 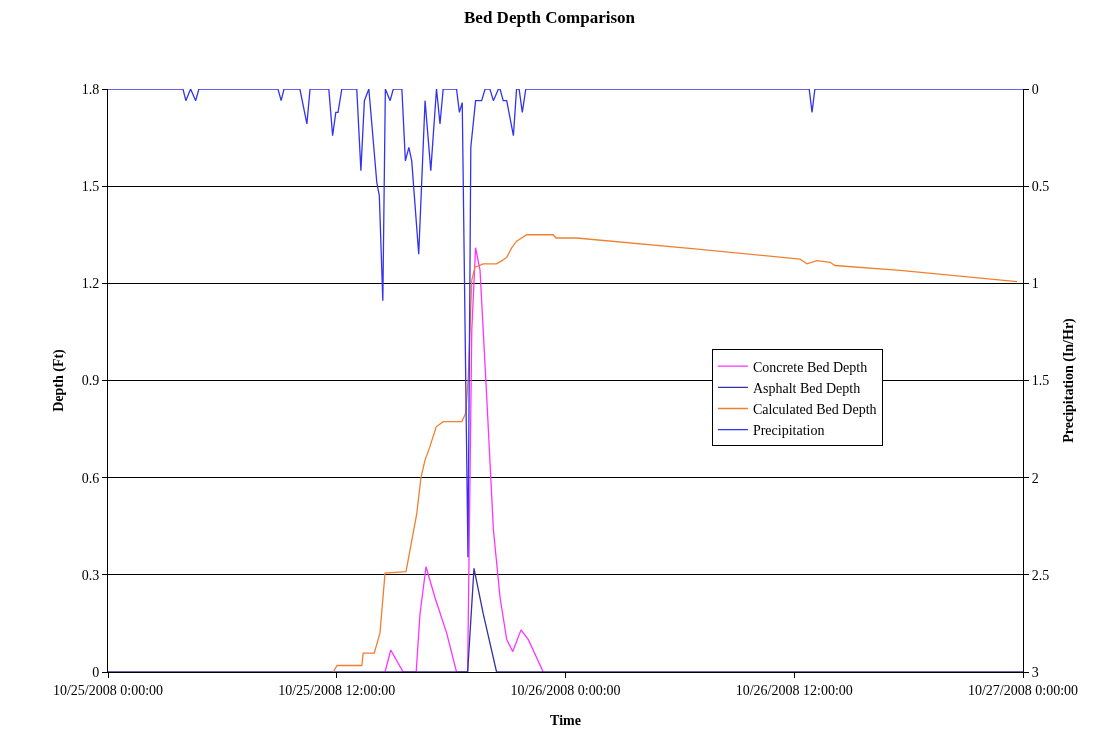 I want to click on y-tick-label: 1.8, so click(x=90, y=89).